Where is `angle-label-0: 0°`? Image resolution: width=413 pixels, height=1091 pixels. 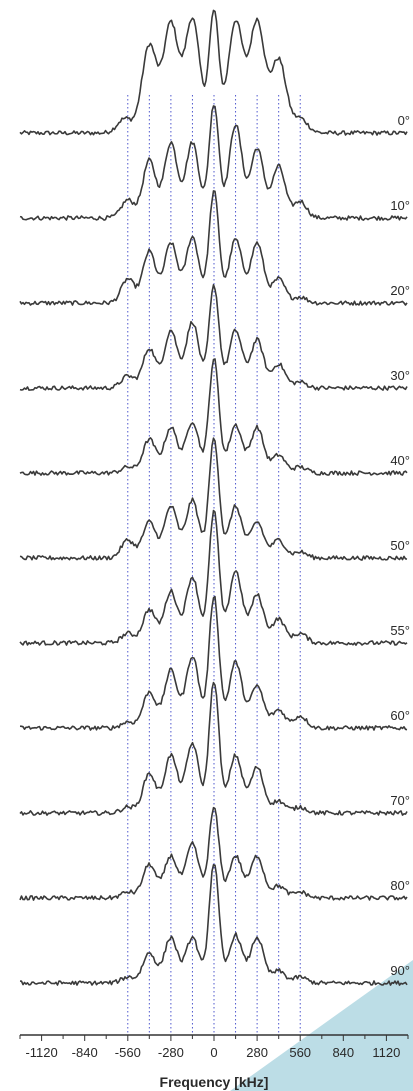 angle-label-0: 0° is located at coordinates (404, 120).